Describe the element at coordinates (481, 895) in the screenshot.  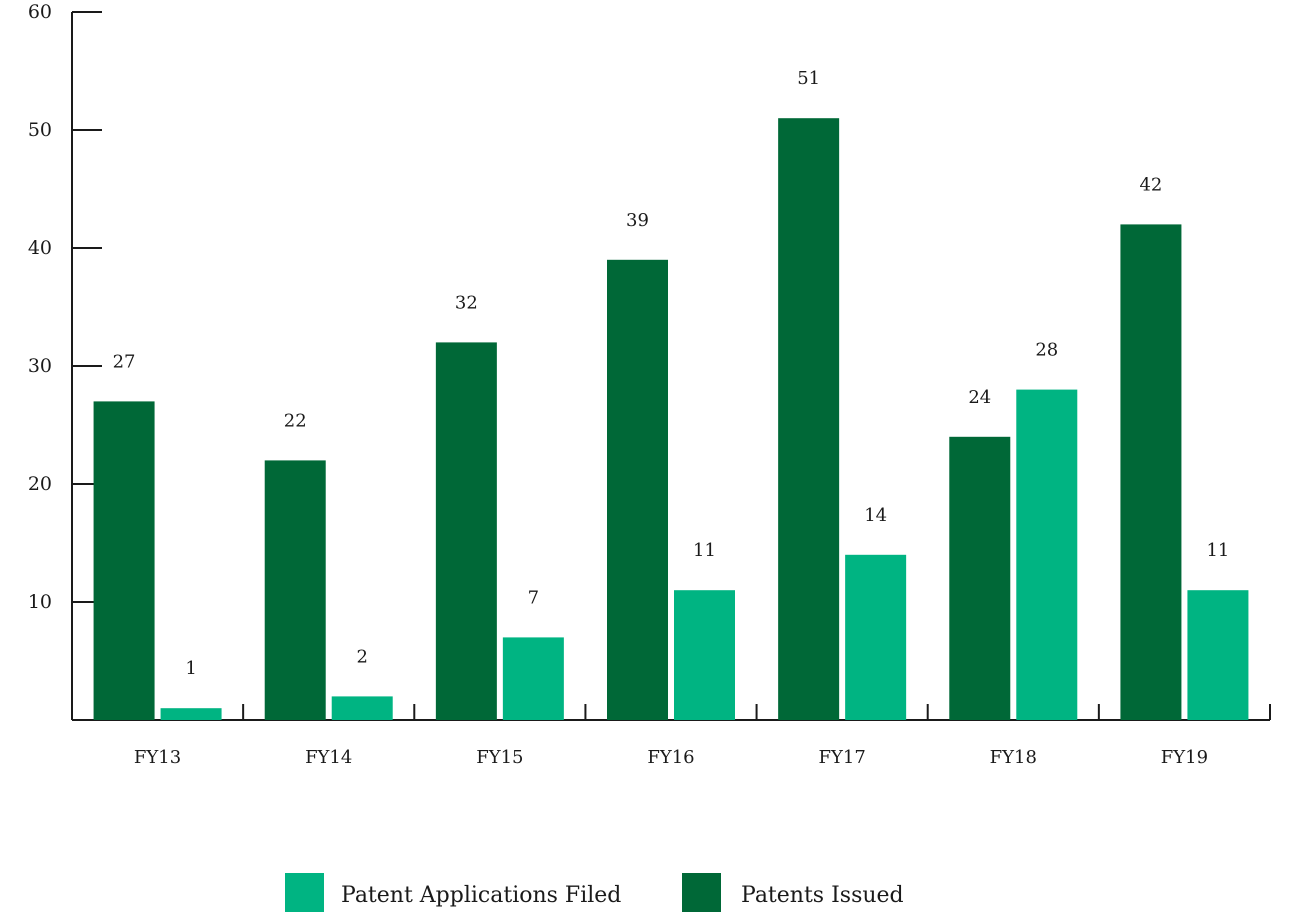
I see `legend-label: Patent Applications Filed` at that location.